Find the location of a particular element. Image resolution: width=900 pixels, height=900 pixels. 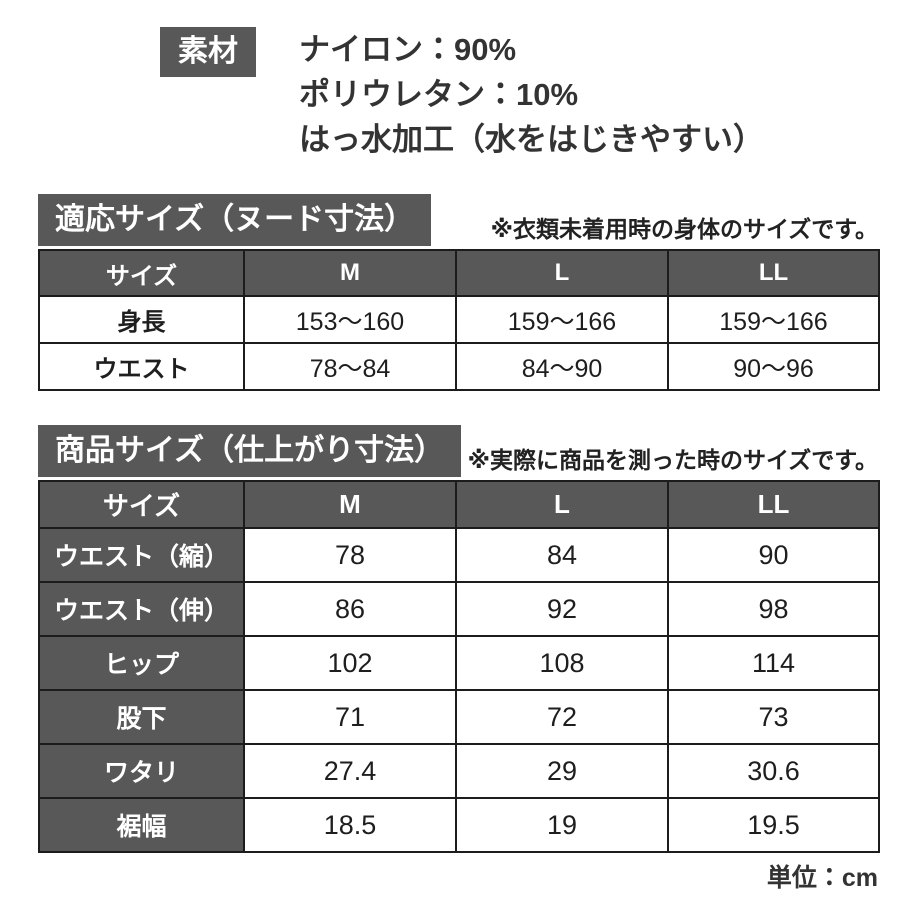

value-cell: 78～84 is located at coordinates (350, 366).